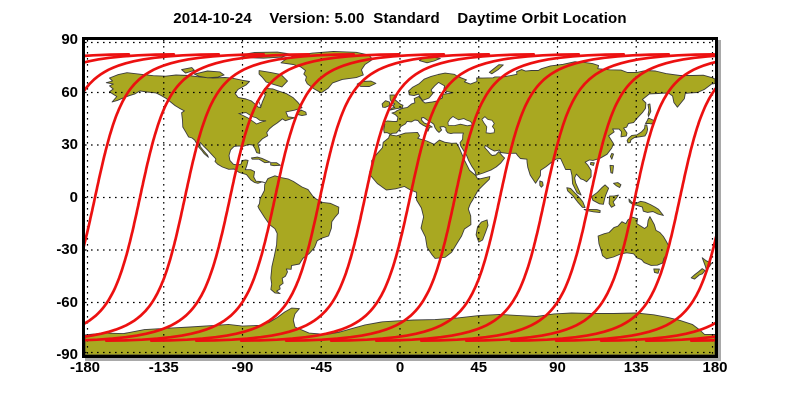 The width and height of the screenshot is (800, 400). I want to click on landmass-australia, so click(633, 241).